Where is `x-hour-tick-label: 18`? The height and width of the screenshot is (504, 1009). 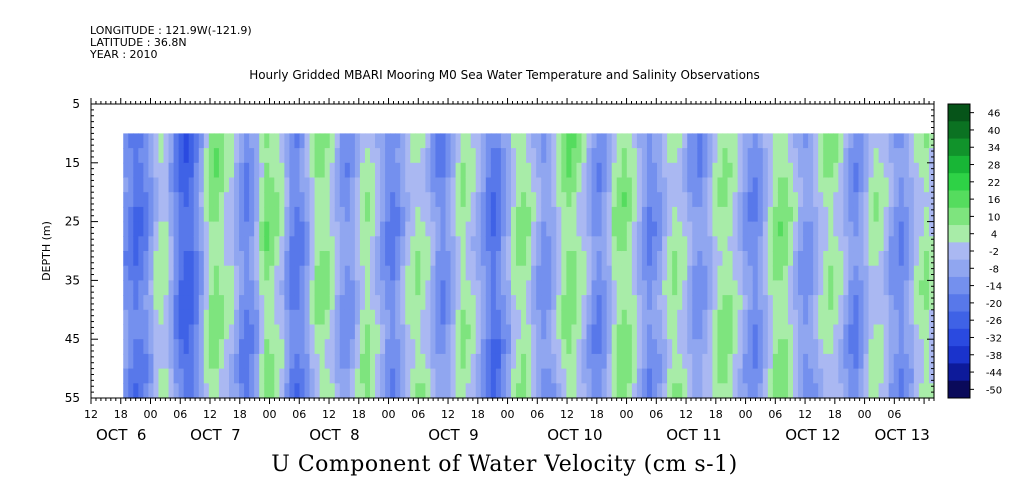 x-hour-tick-label: 18 is located at coordinates (478, 414).